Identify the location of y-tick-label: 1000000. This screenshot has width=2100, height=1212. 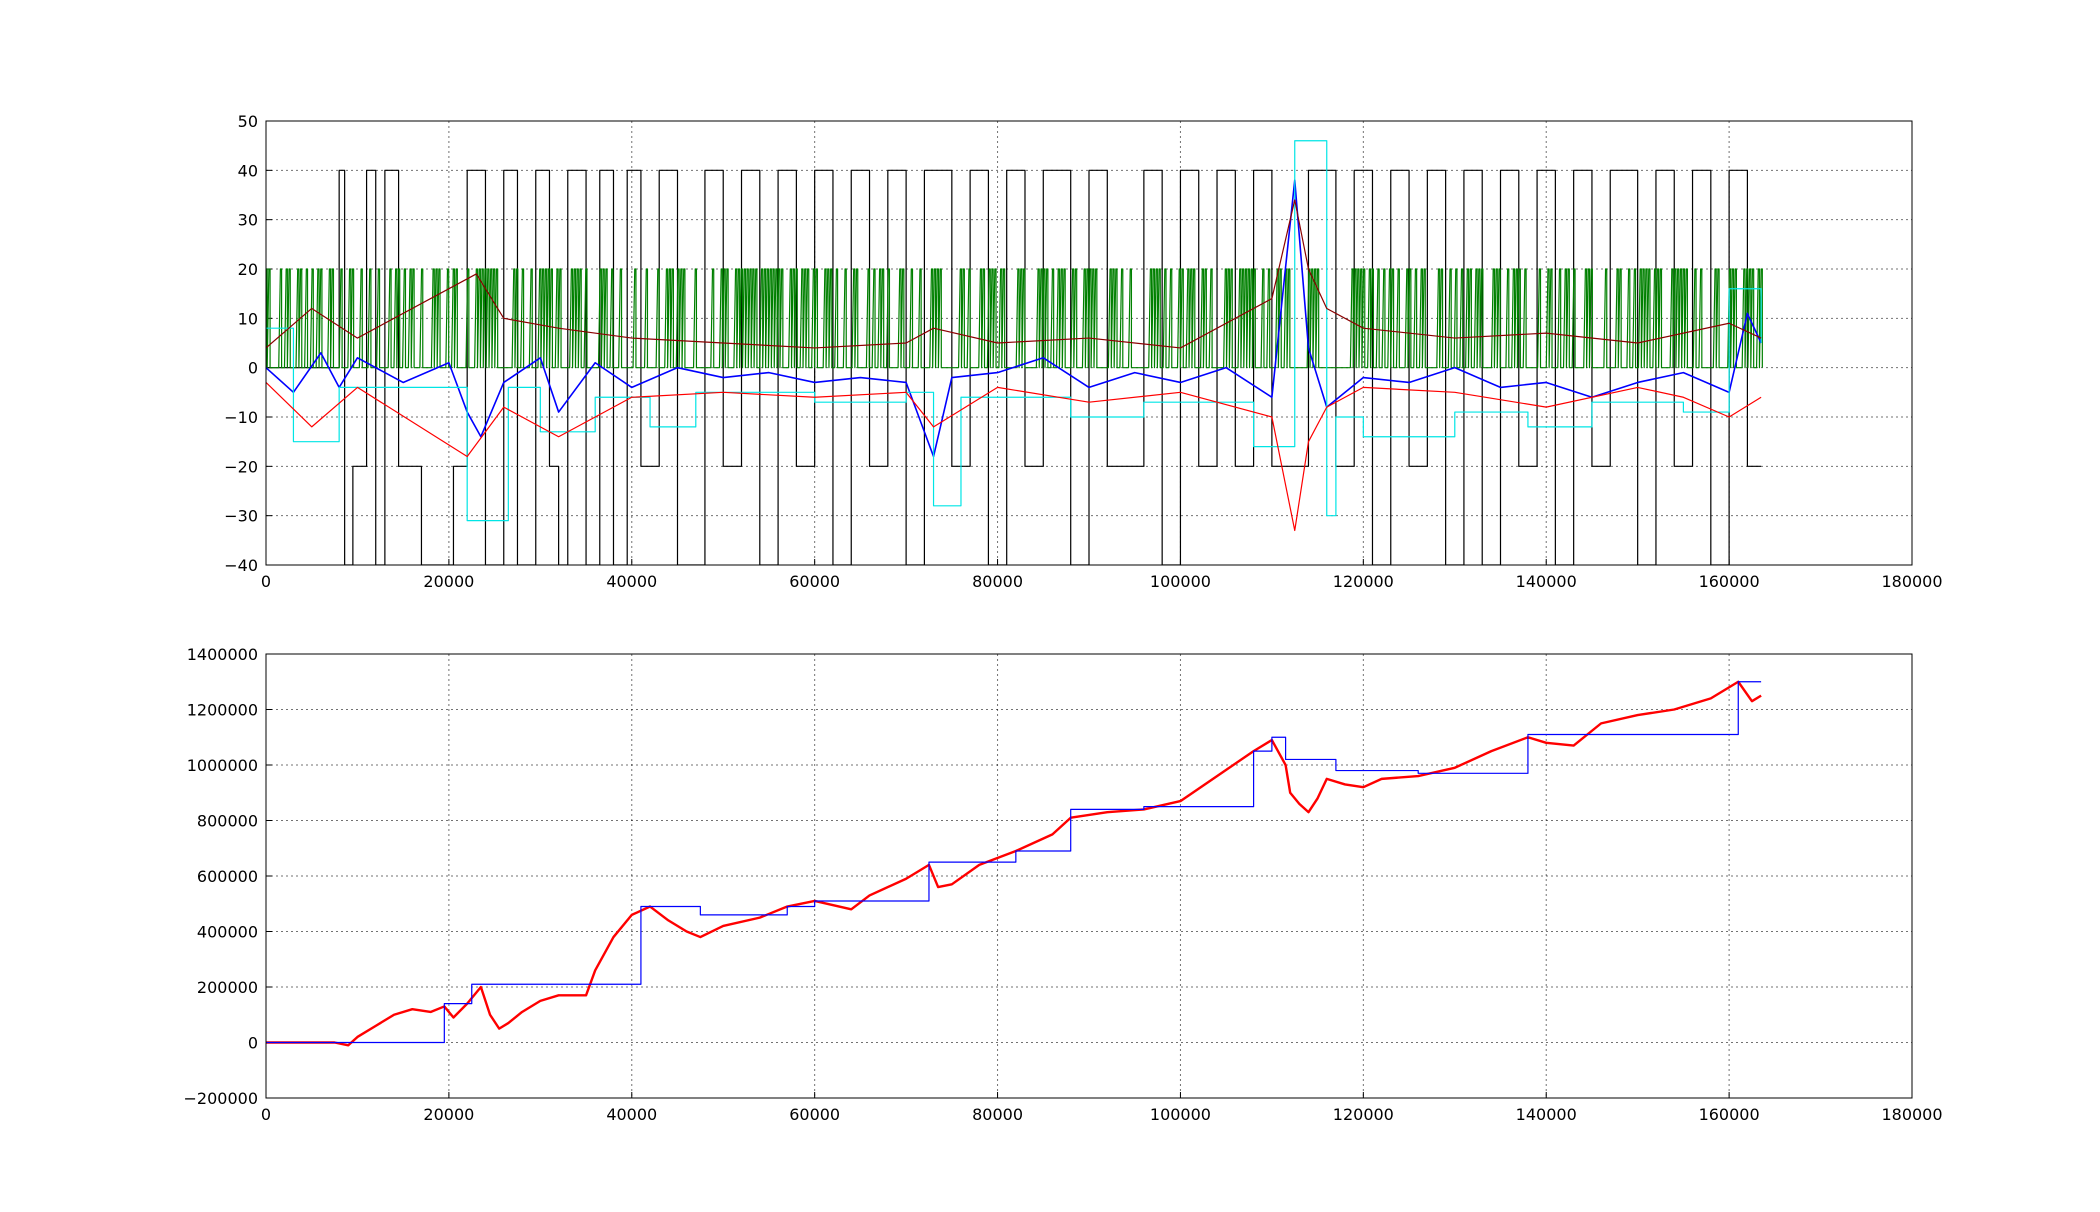
(222, 765).